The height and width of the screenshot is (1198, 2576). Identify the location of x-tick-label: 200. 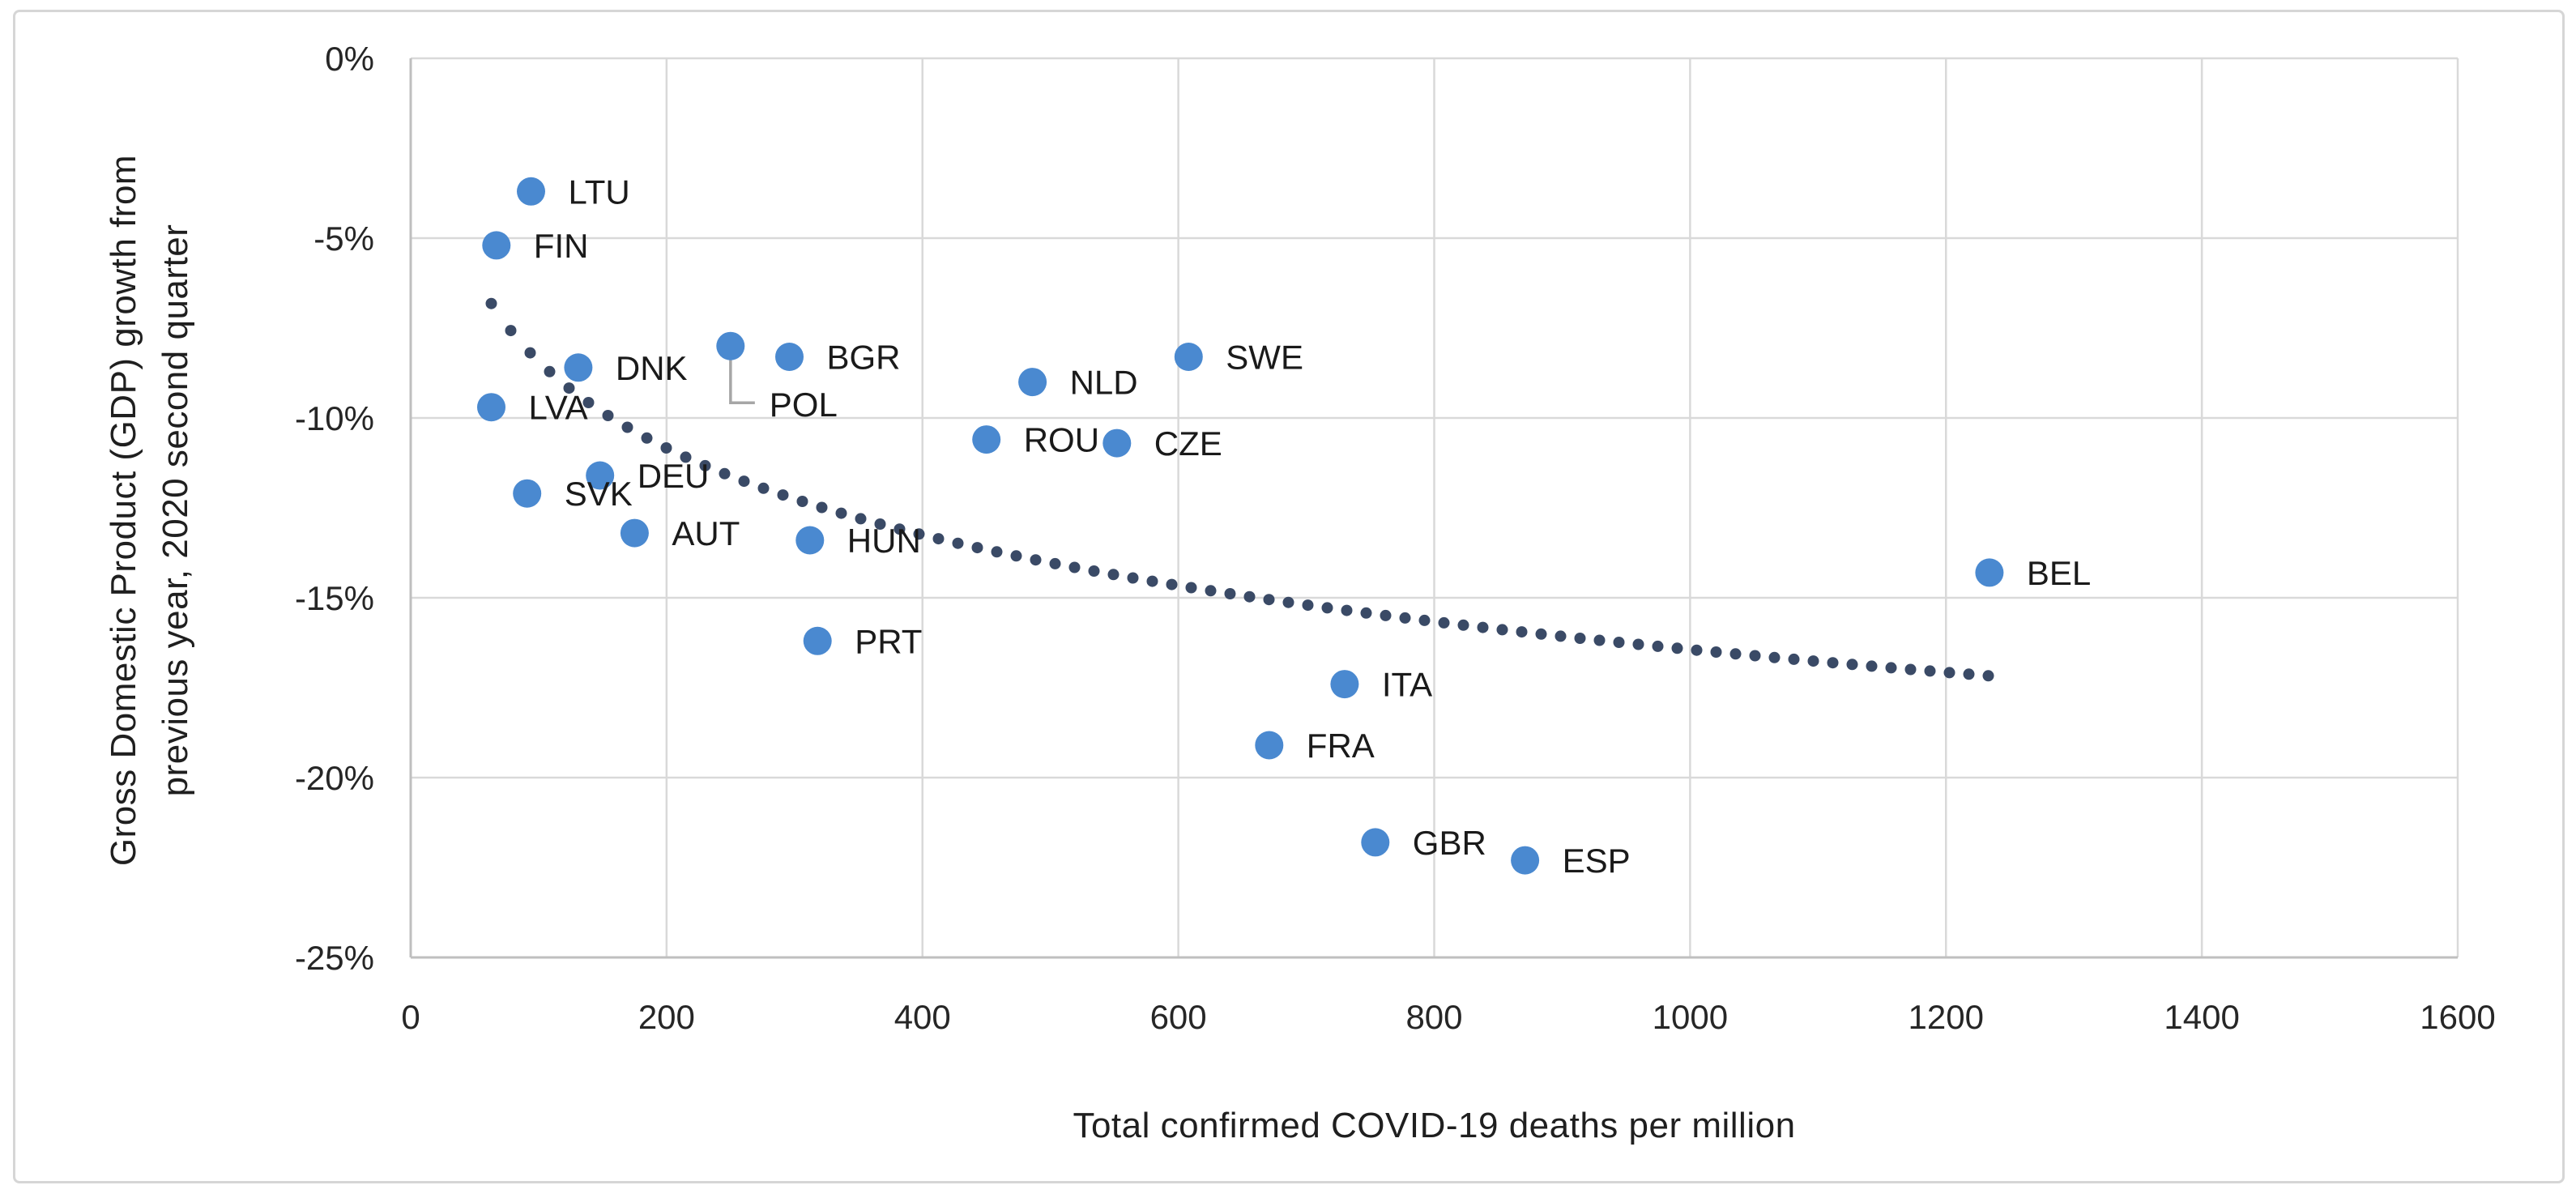
(666, 1017).